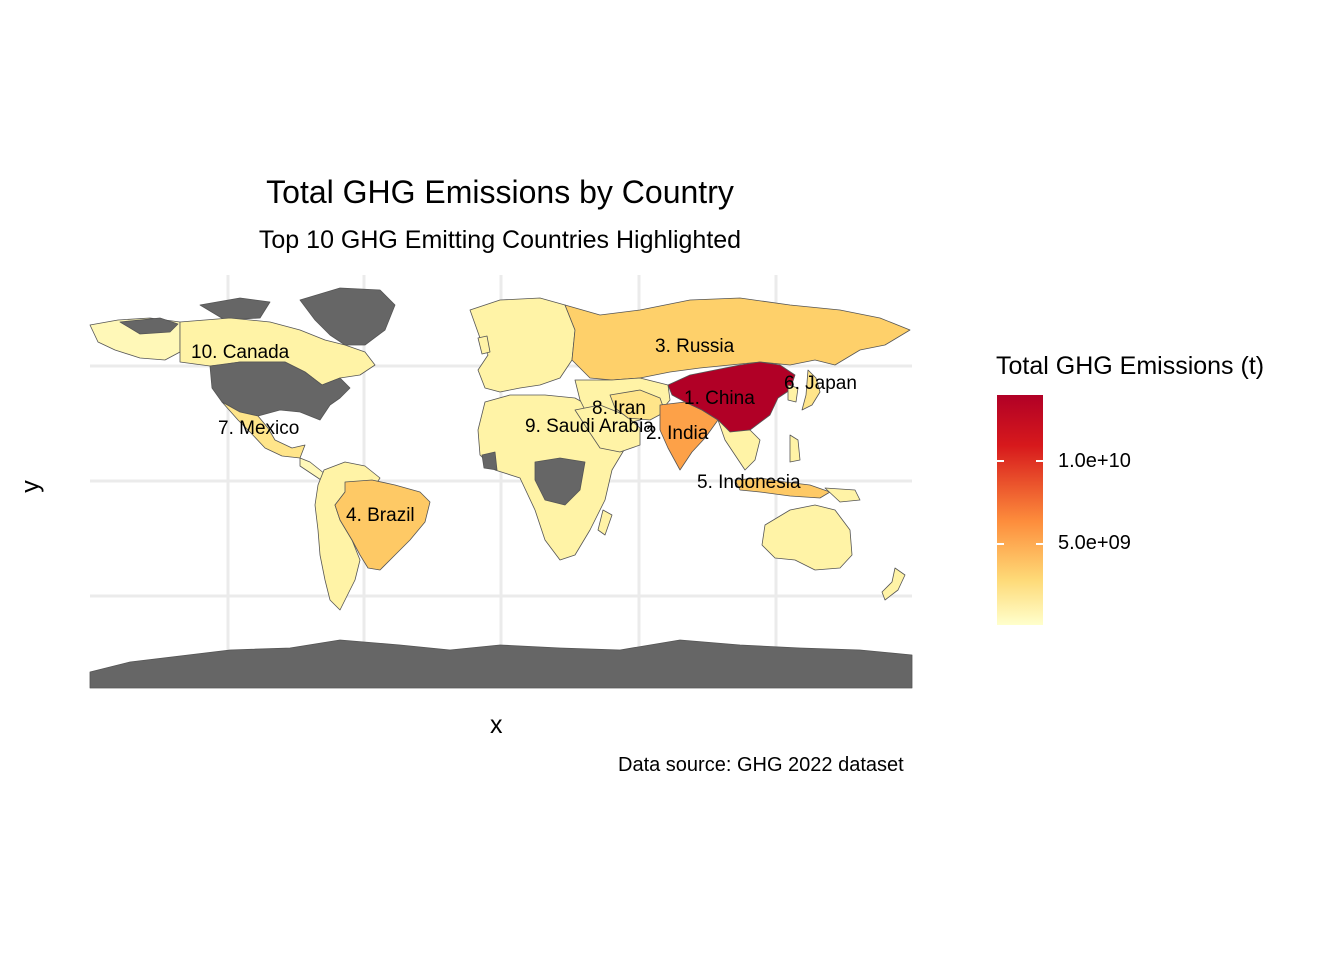  Describe the element at coordinates (1130, 366) in the screenshot. I see `legend-title: Total GHG Emissions (t)` at that location.